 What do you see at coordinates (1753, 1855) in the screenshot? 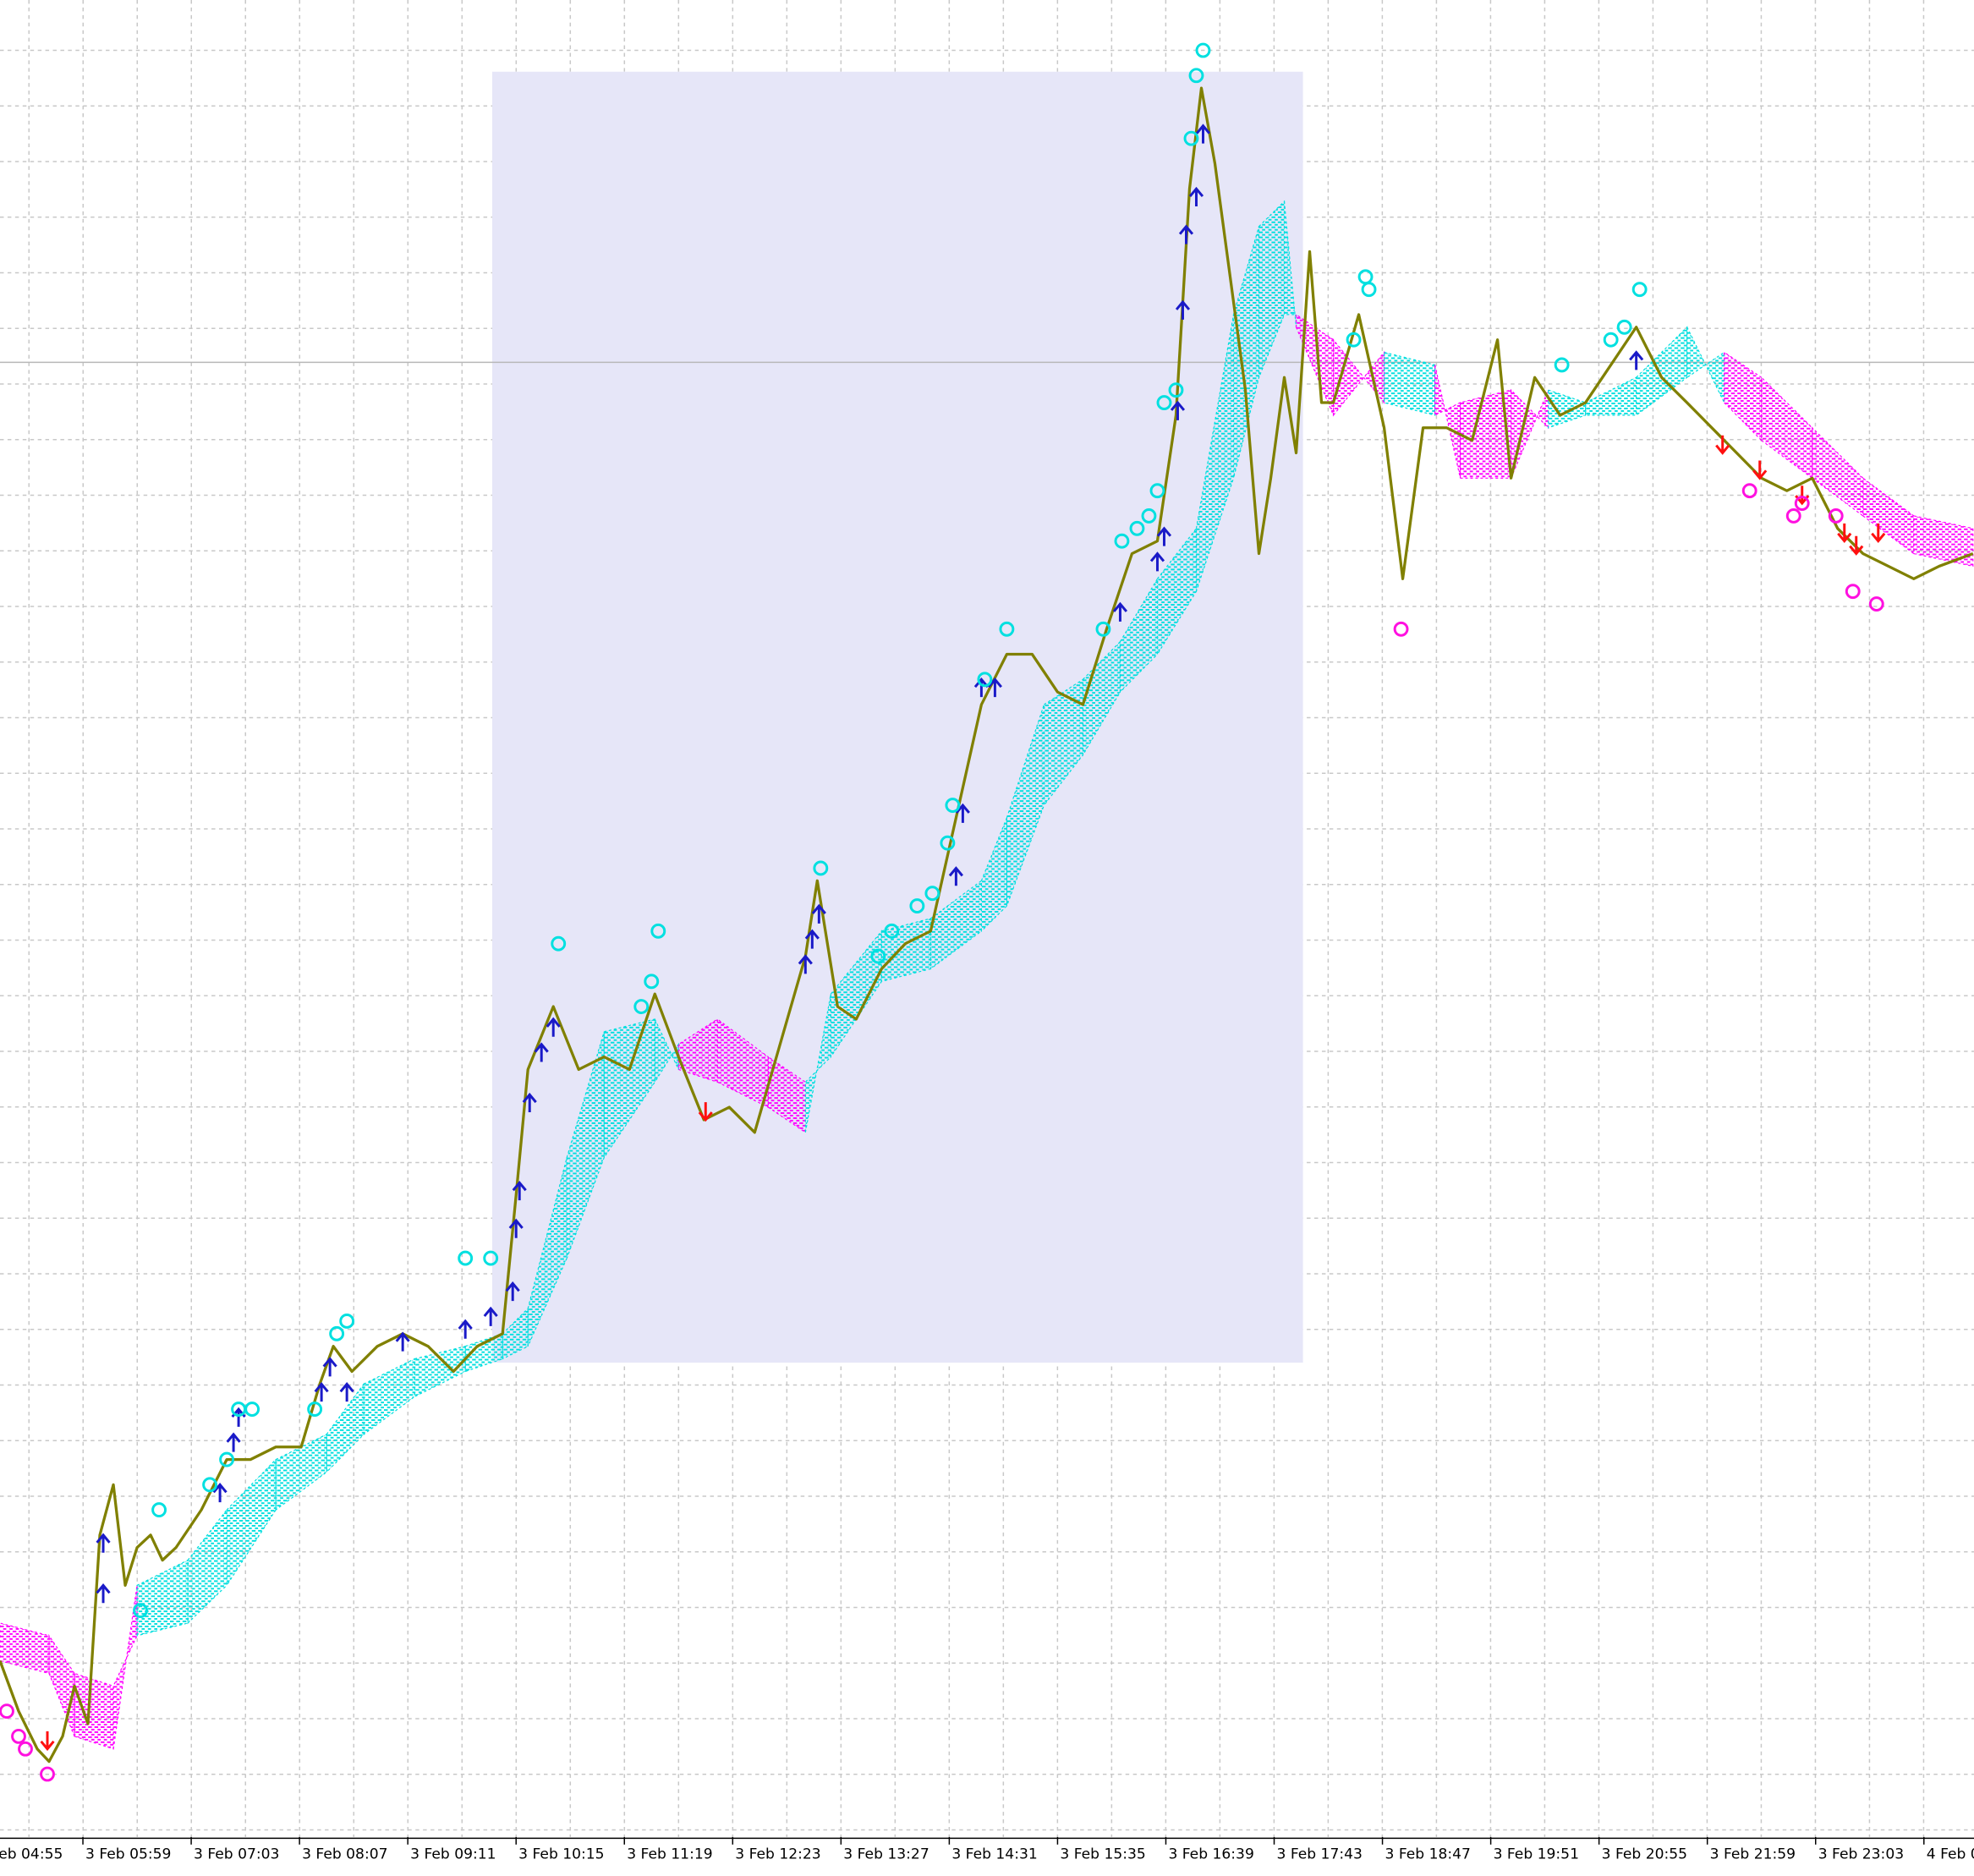
I see `x-tick-label: 3 Feb 21:59` at bounding box center [1753, 1855].